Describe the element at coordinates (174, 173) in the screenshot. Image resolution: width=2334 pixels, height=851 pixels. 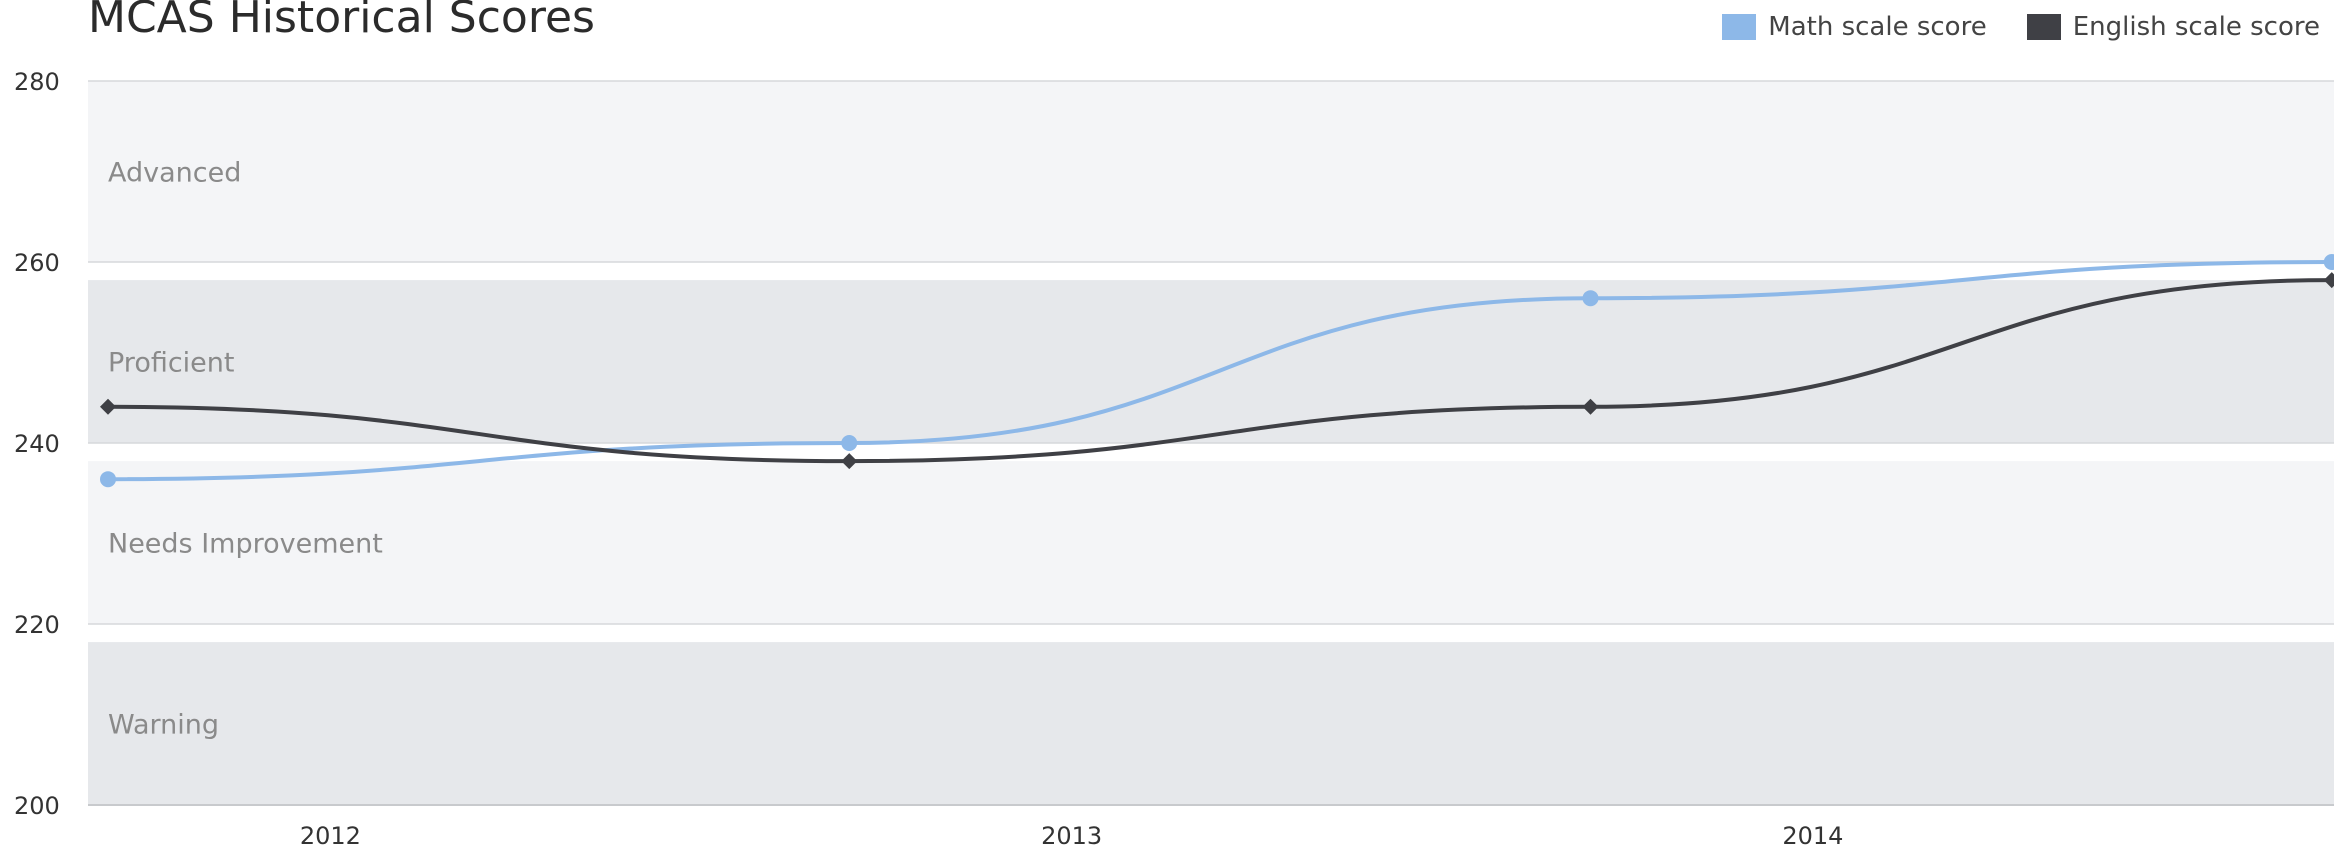
I see `band-label-advanced: Advanced` at that location.